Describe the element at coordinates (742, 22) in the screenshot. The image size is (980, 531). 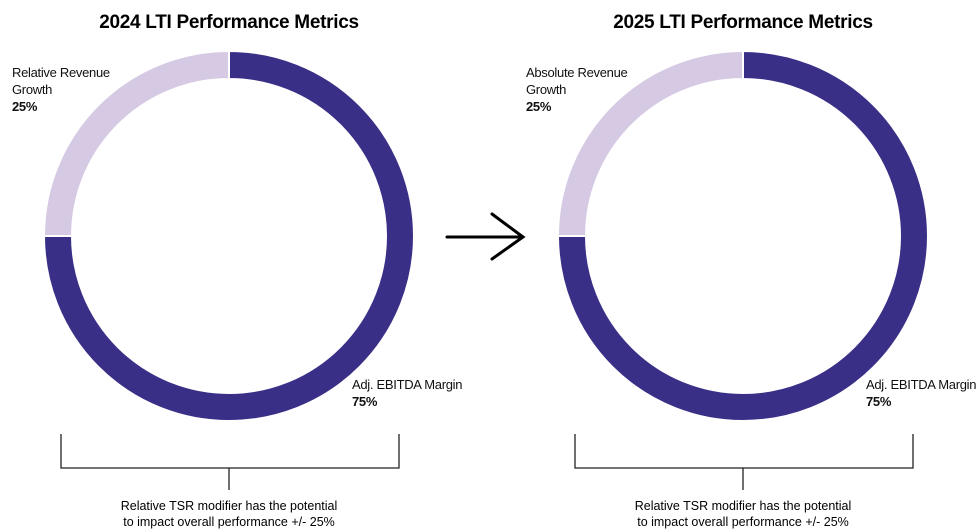
I see `chart-title: 2025 LTI Performance Metrics` at that location.